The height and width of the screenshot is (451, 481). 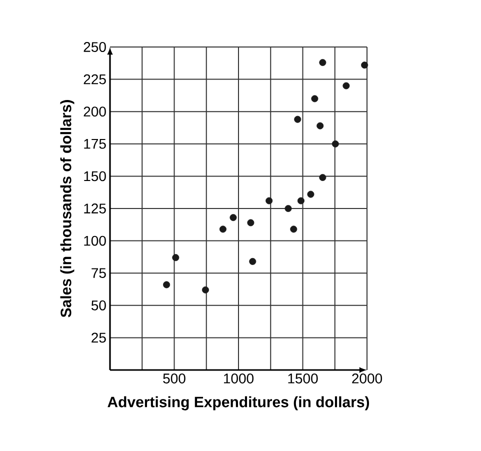 I want to click on y-tick-label: 175, so click(x=95, y=144).